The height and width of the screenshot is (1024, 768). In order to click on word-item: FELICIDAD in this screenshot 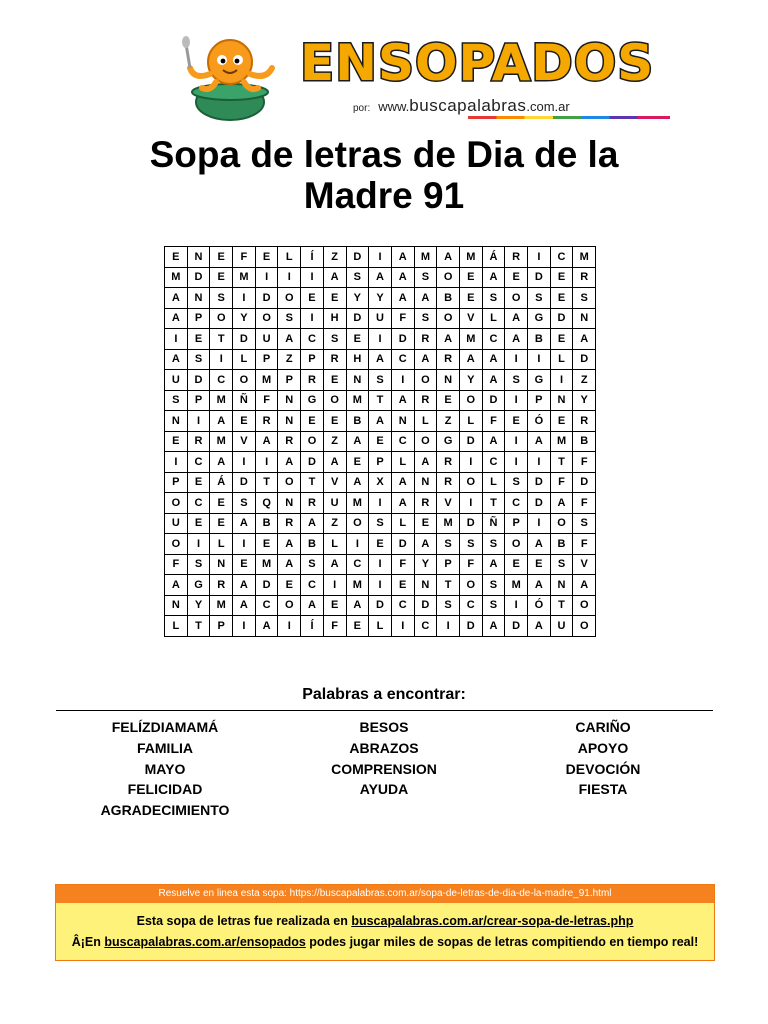, I will do `click(165, 789)`.